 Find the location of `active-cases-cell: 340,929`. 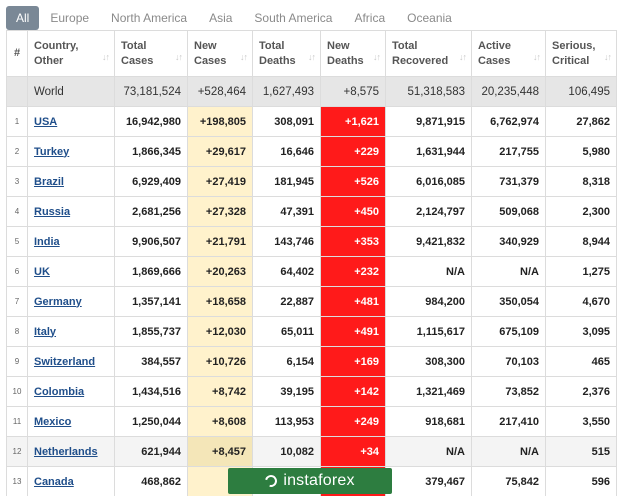

active-cases-cell: 340,929 is located at coordinates (508, 241).